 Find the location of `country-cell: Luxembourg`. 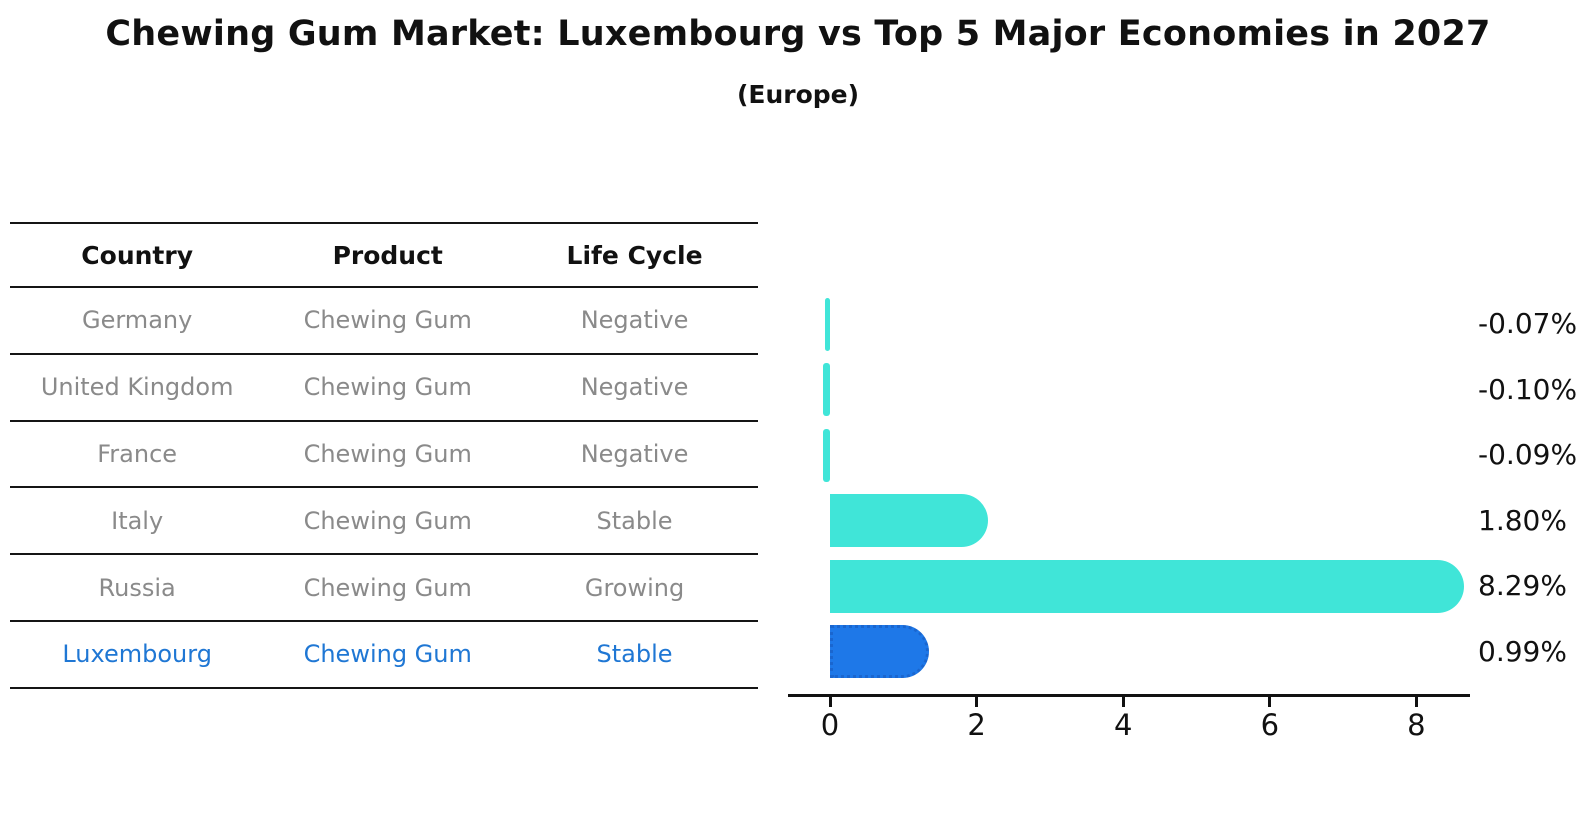

country-cell: Luxembourg is located at coordinates (137, 654).